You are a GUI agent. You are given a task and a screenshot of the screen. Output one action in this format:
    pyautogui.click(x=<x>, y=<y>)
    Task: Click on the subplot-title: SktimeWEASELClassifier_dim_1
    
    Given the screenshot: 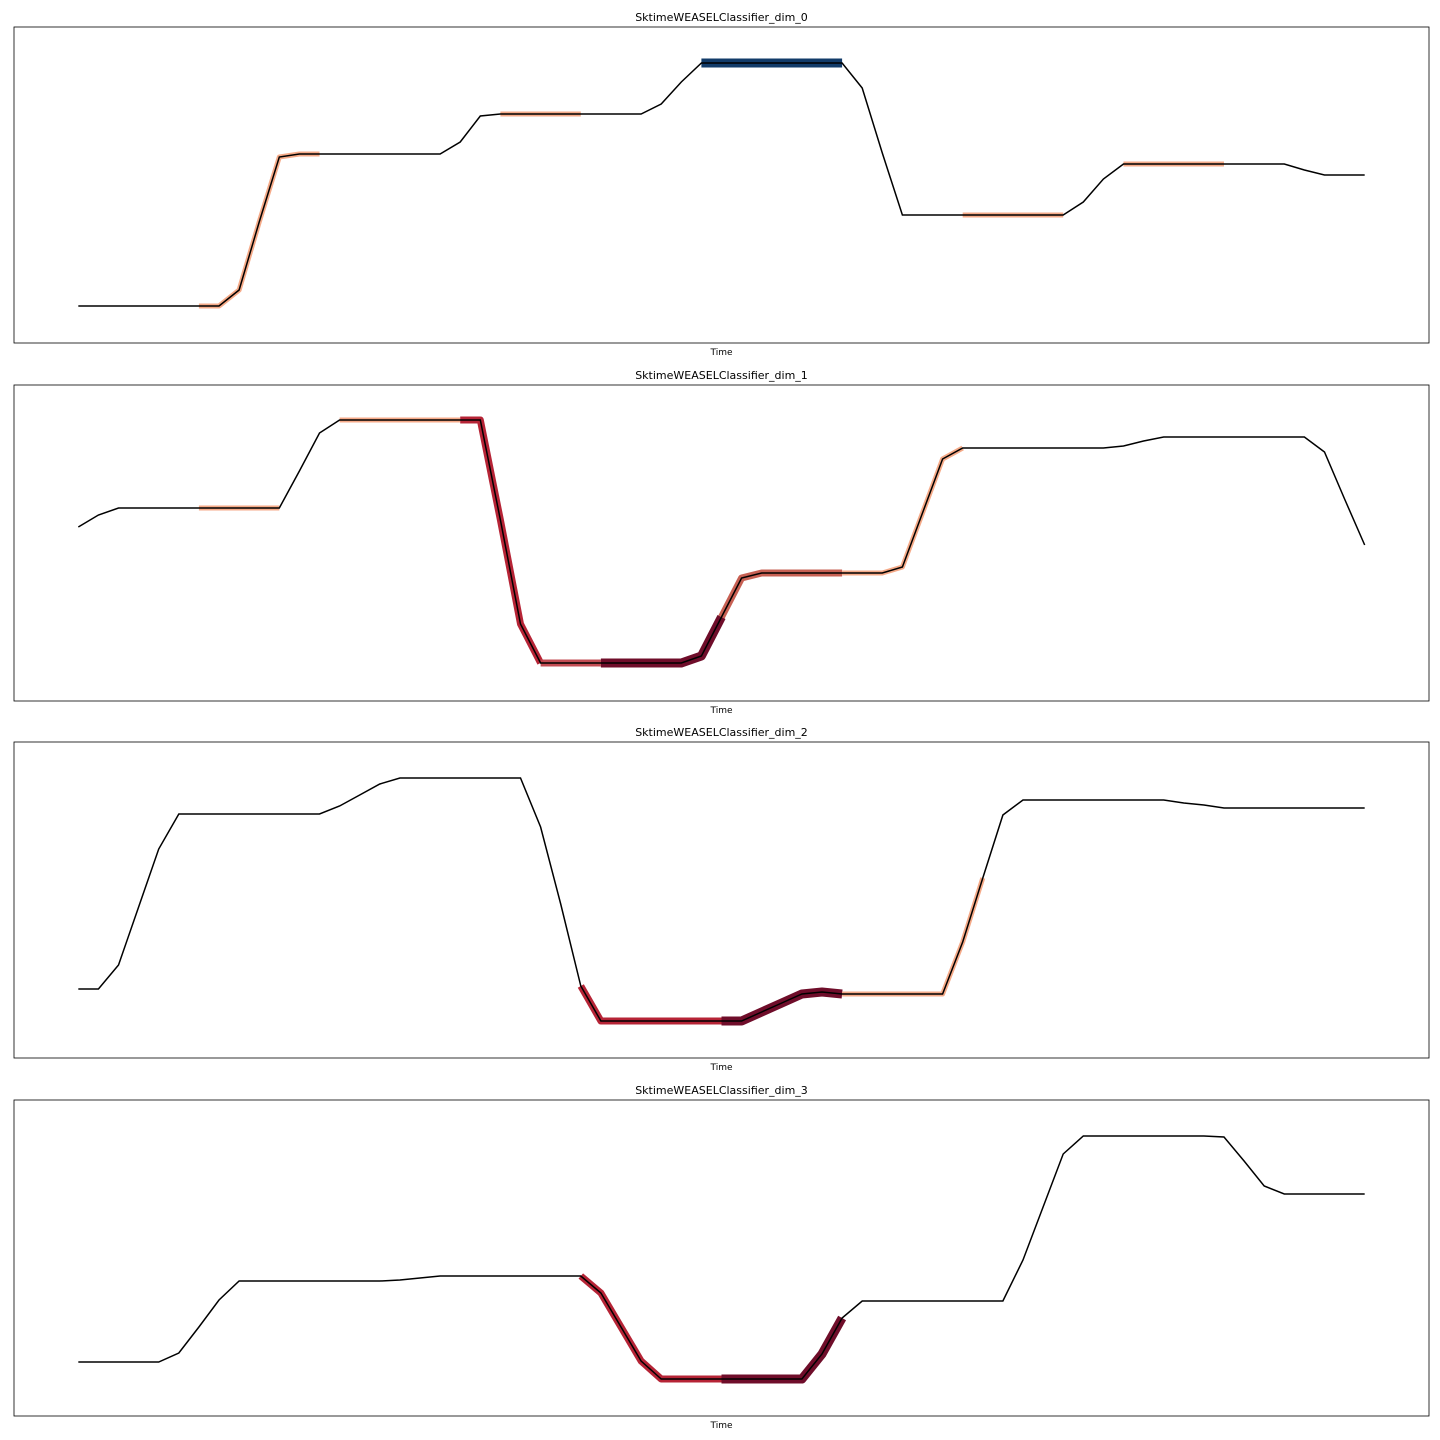 What is the action you would take?
    pyautogui.click(x=721, y=375)
    